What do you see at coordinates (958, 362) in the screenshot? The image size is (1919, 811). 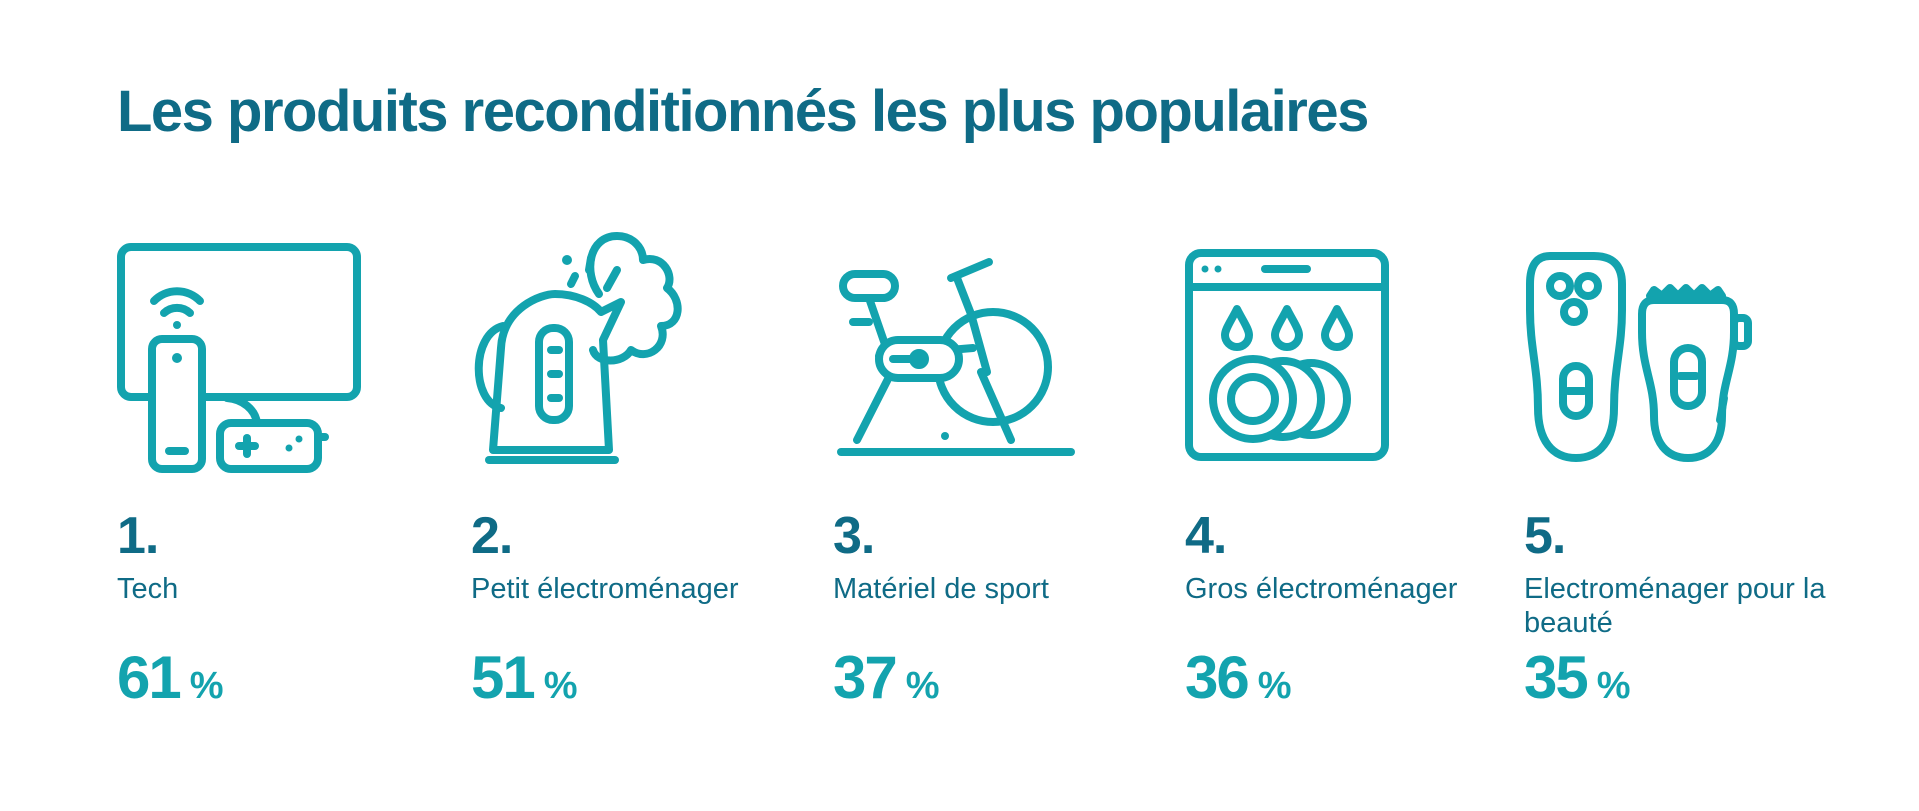 I see `exercise-bike-icon` at bounding box center [958, 362].